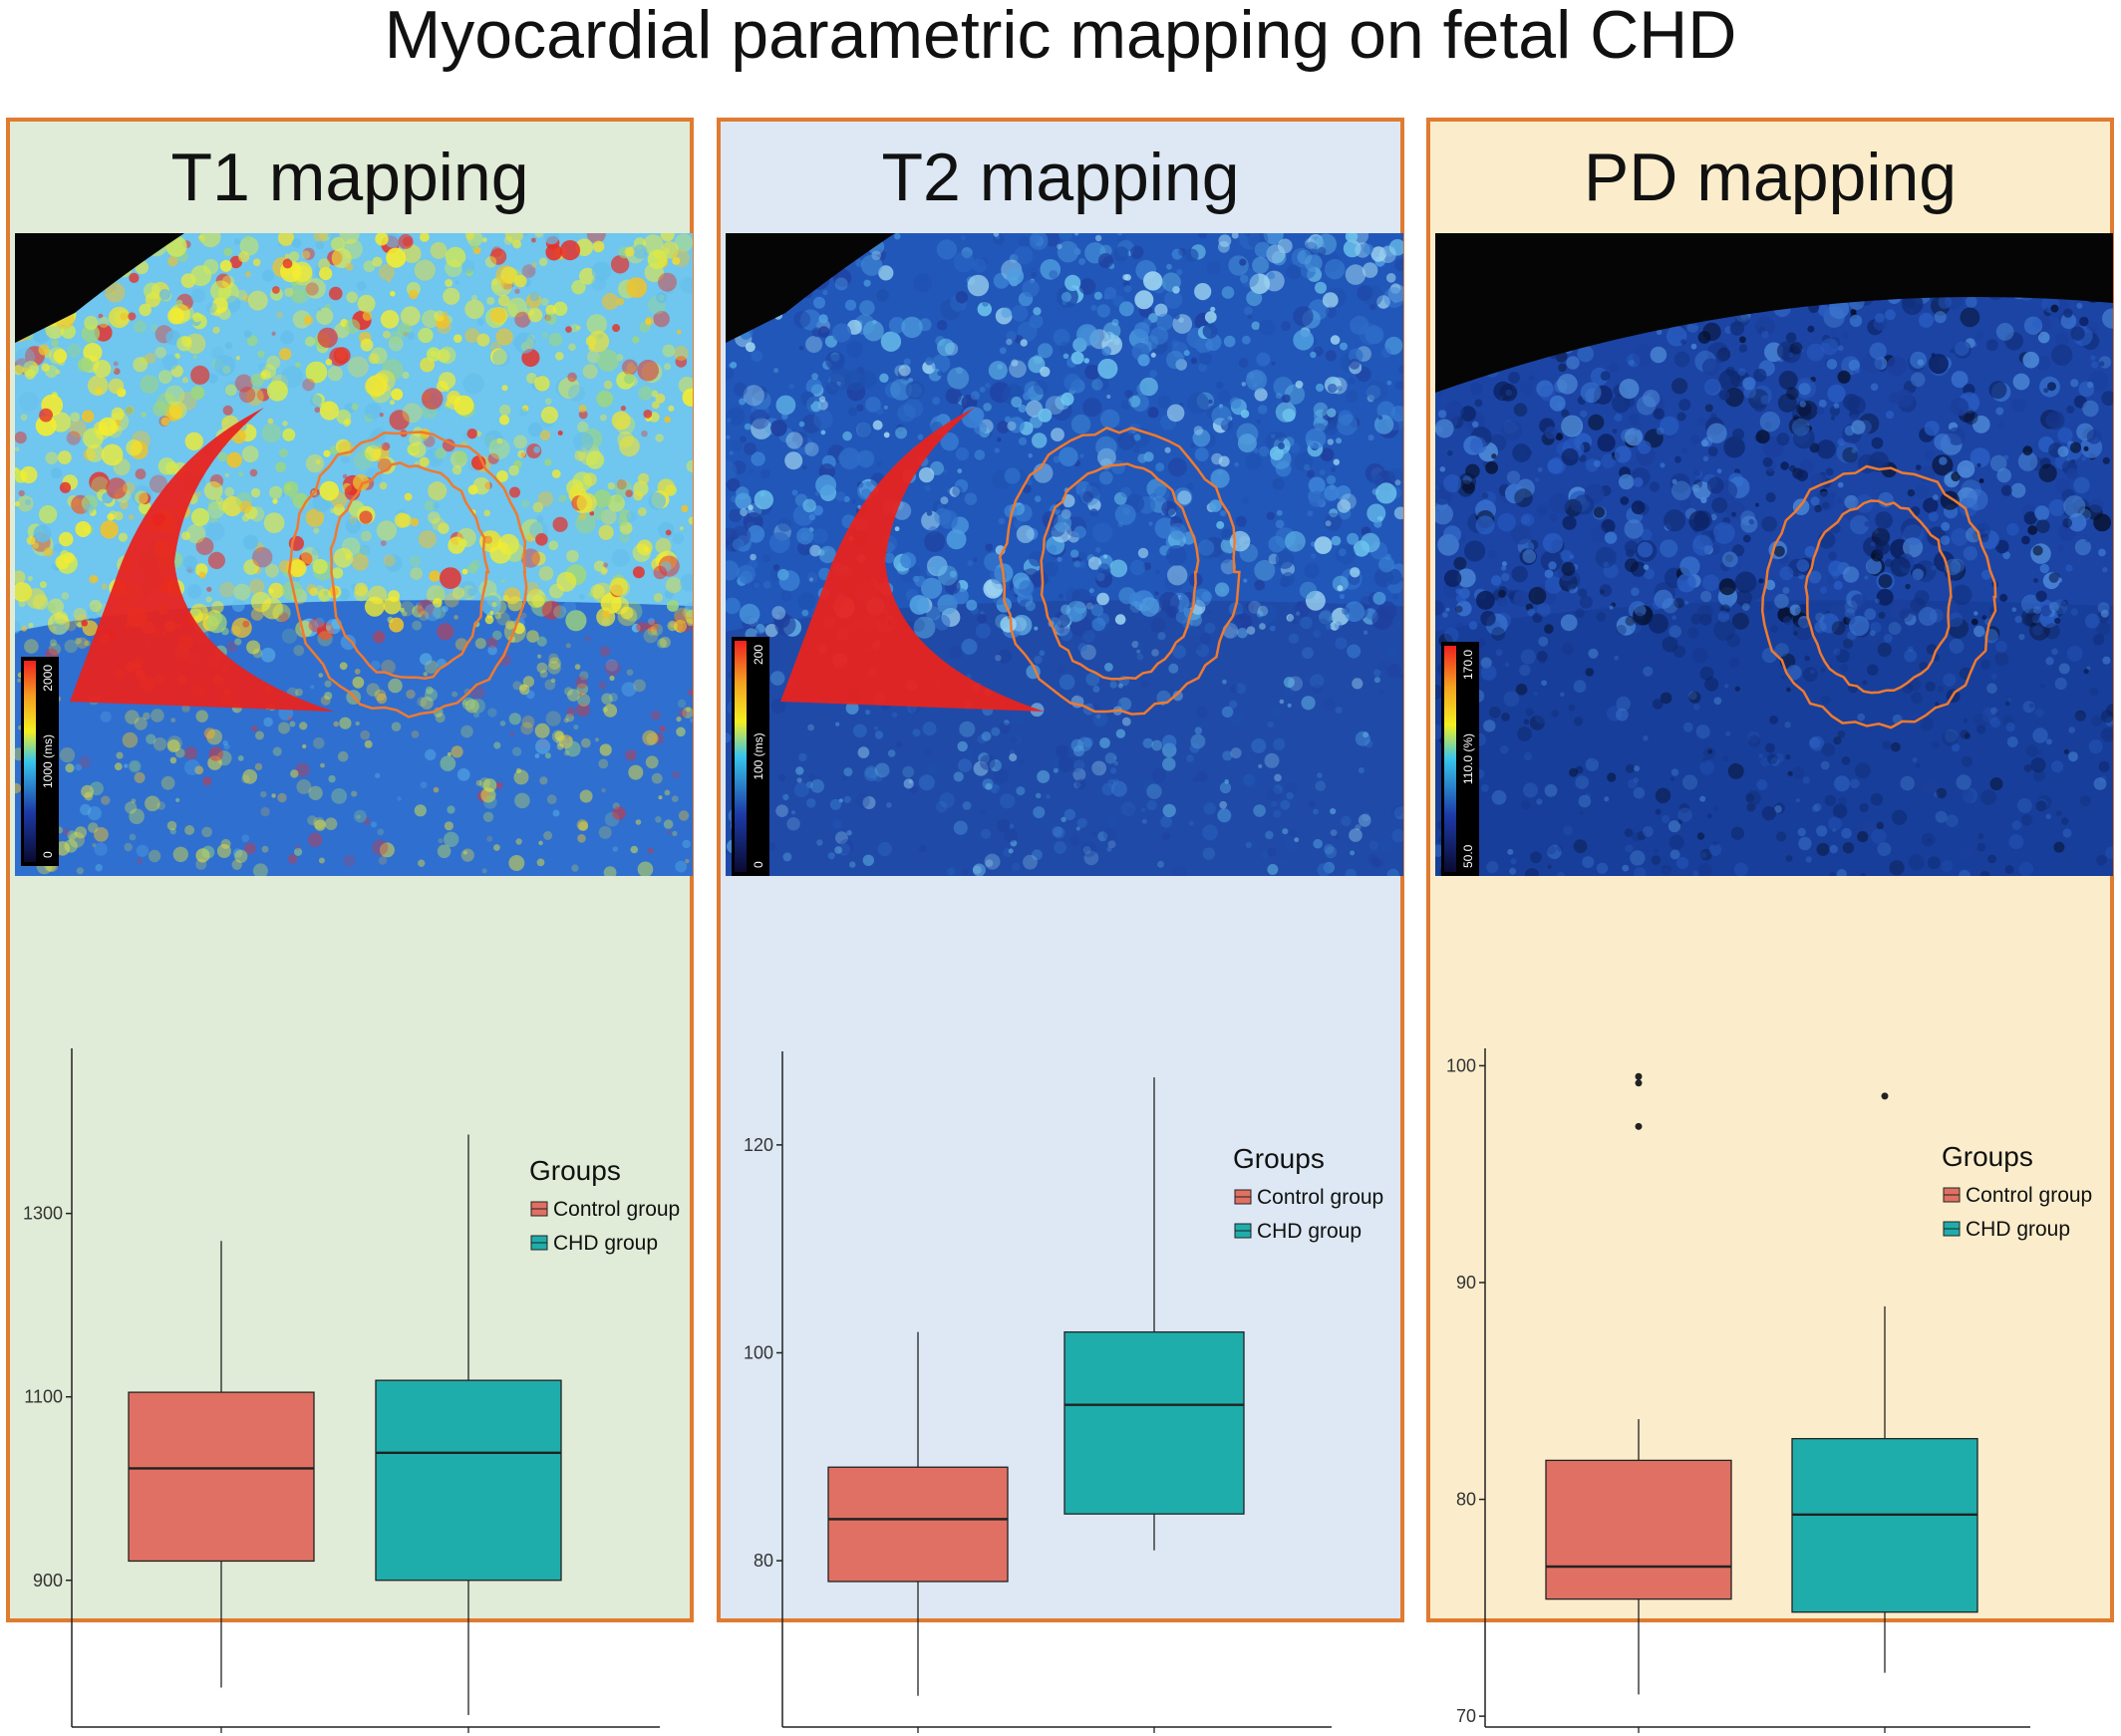 This screenshot has height=1736, width=2121. What do you see at coordinates (48, 678) in the screenshot?
I see `colorbar-label: 2000` at bounding box center [48, 678].